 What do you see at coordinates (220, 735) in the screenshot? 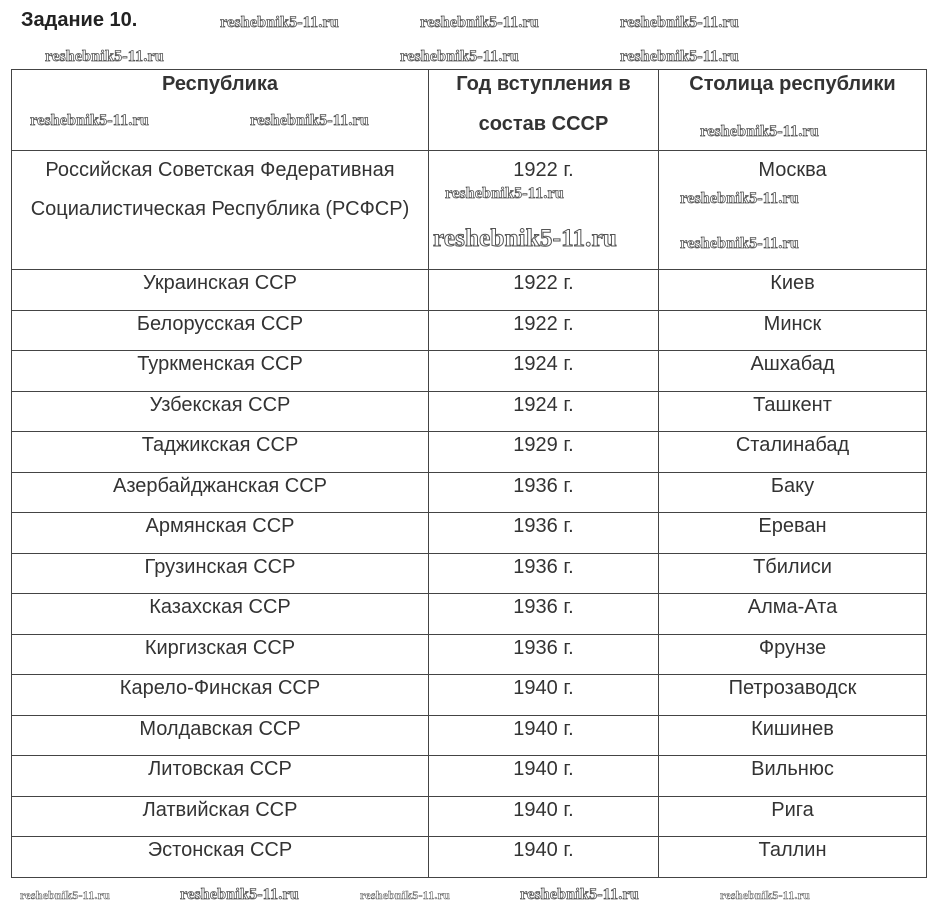
I see `republic-cell: Молдавская ССР` at bounding box center [220, 735].